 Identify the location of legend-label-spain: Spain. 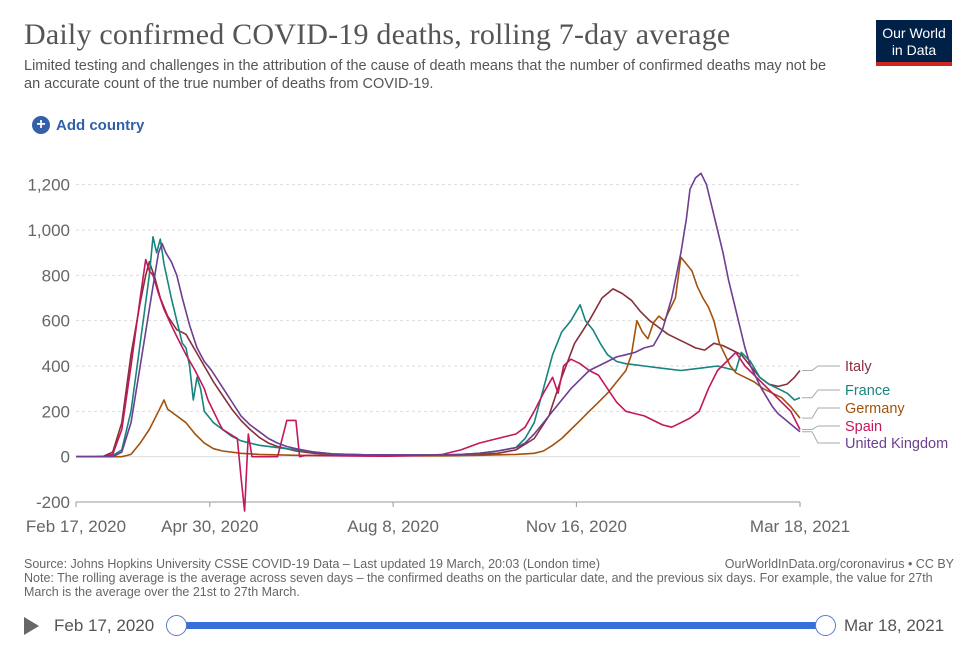
(863, 427).